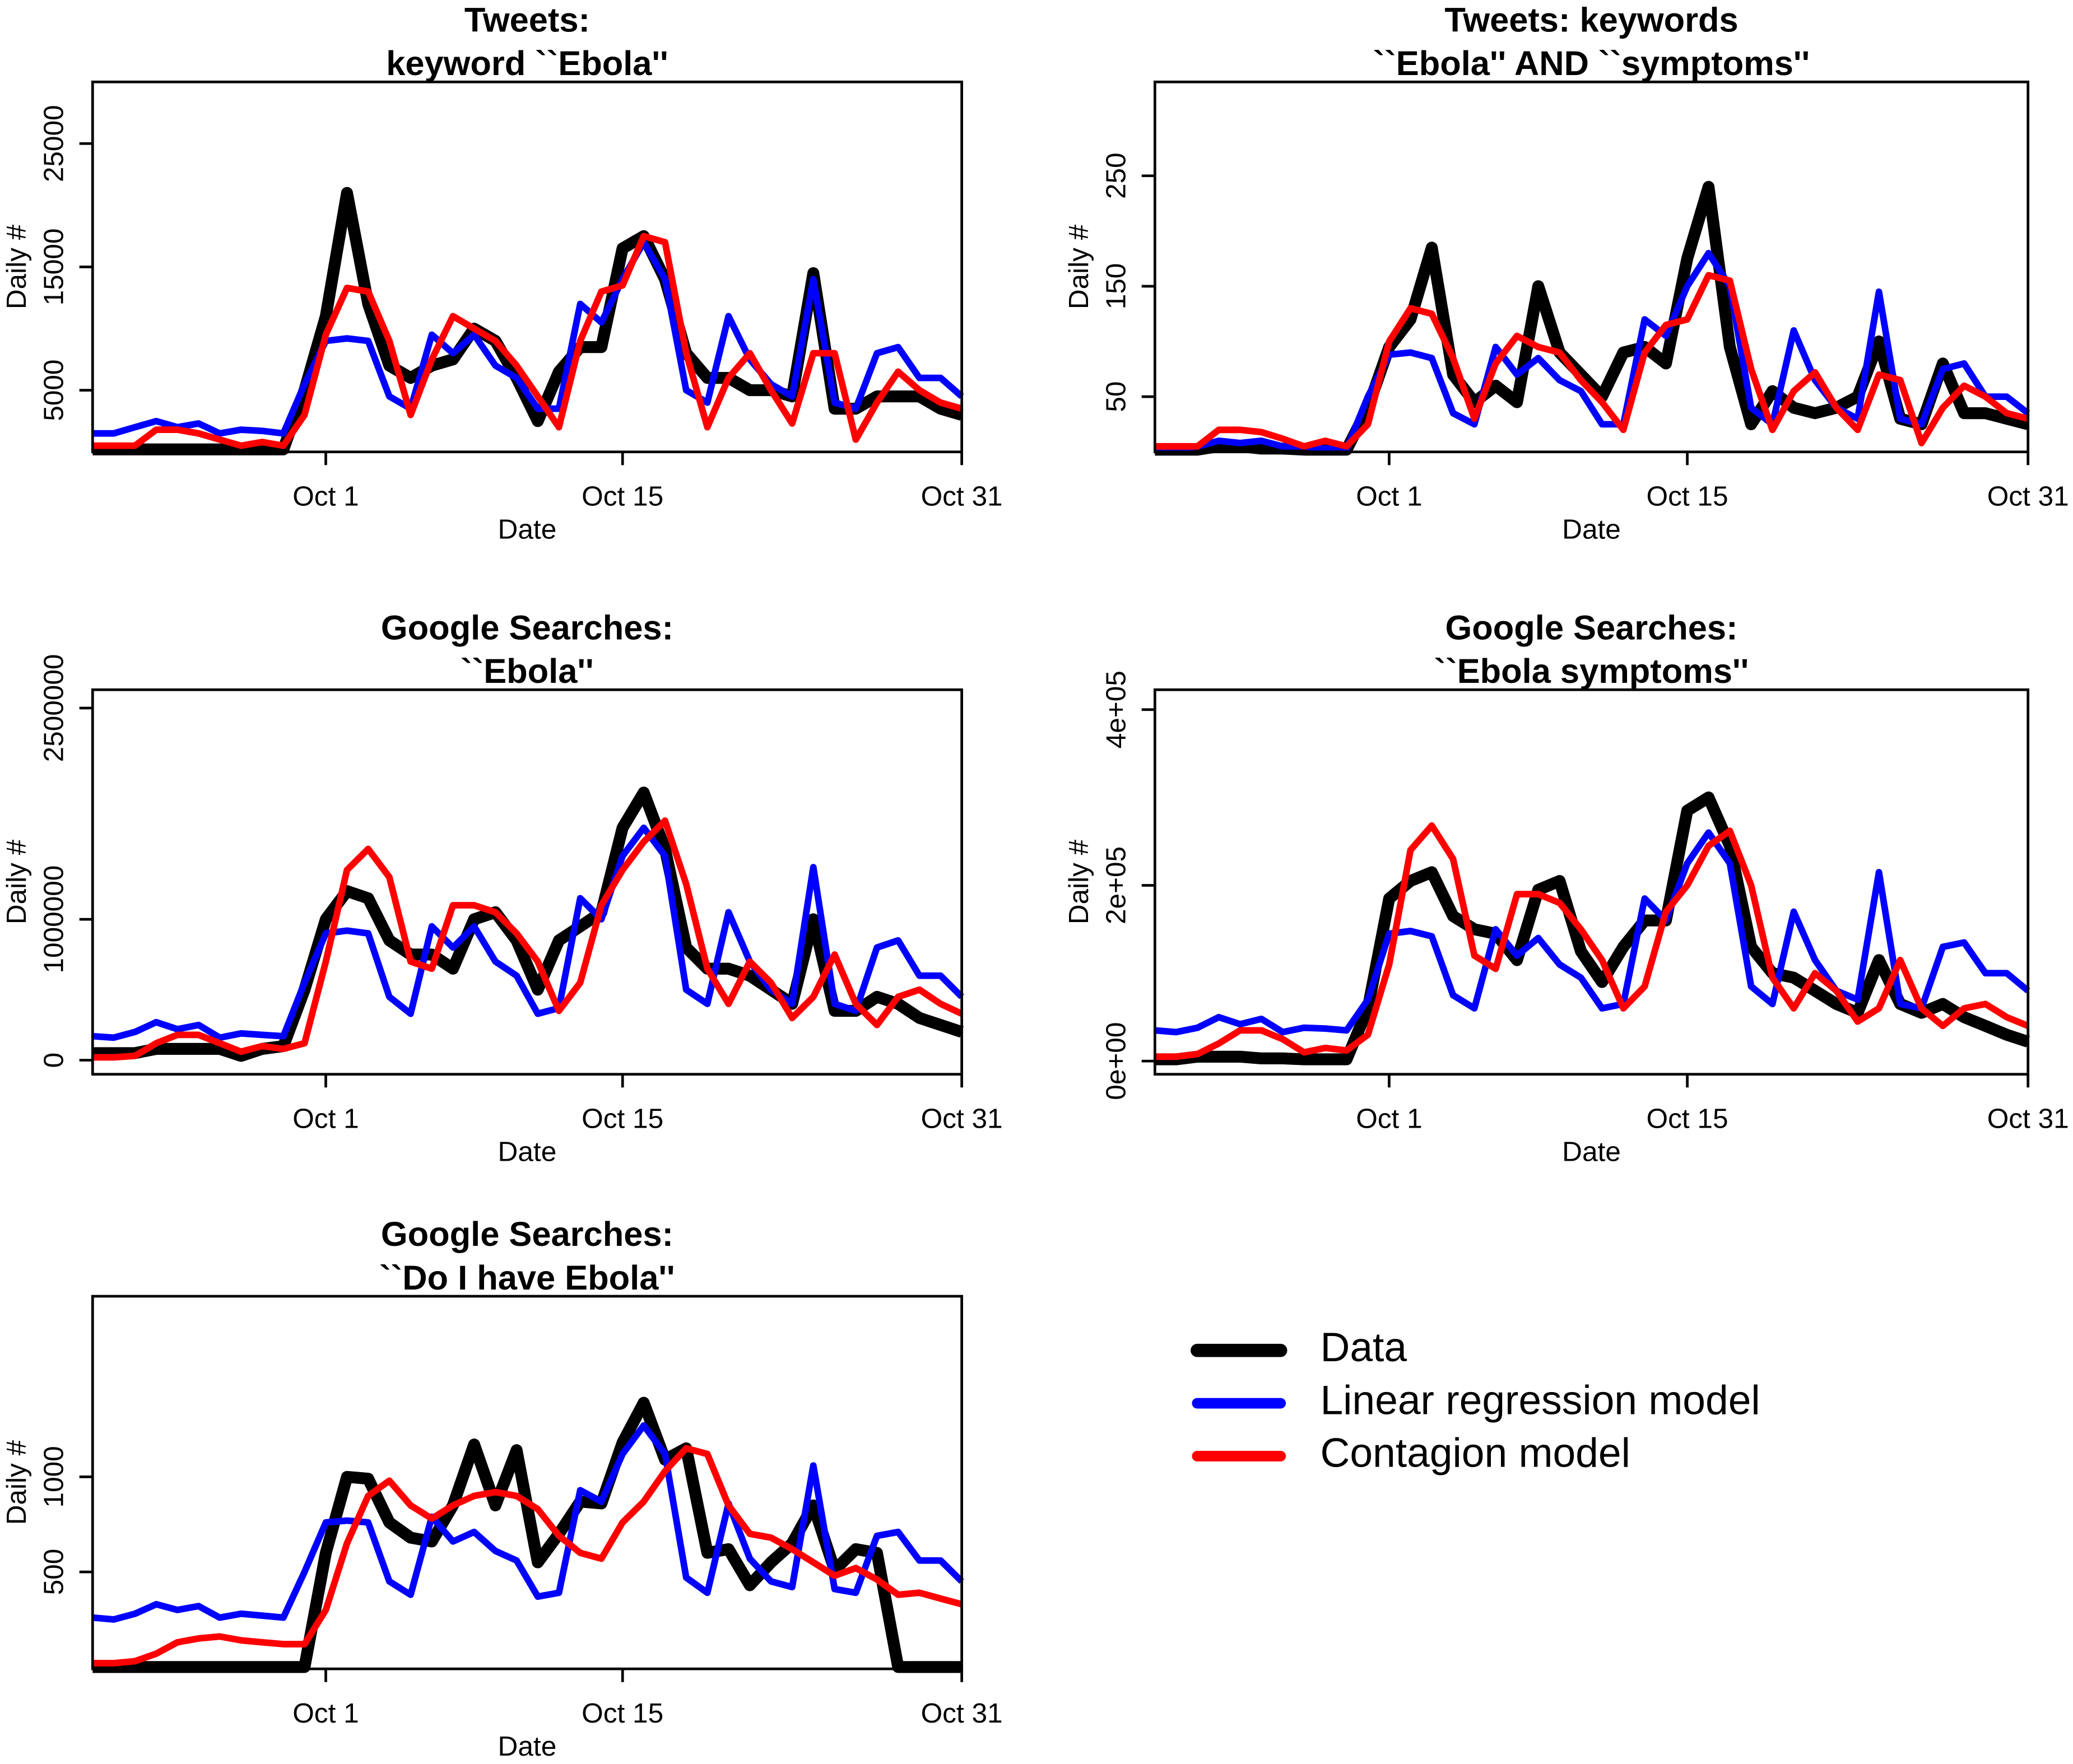 Image resolution: width=2073 pixels, height=1764 pixels. Describe the element at coordinates (1592, 671) in the screenshot. I see `chart-subtitle: ``Ebola symptoms''` at that location.